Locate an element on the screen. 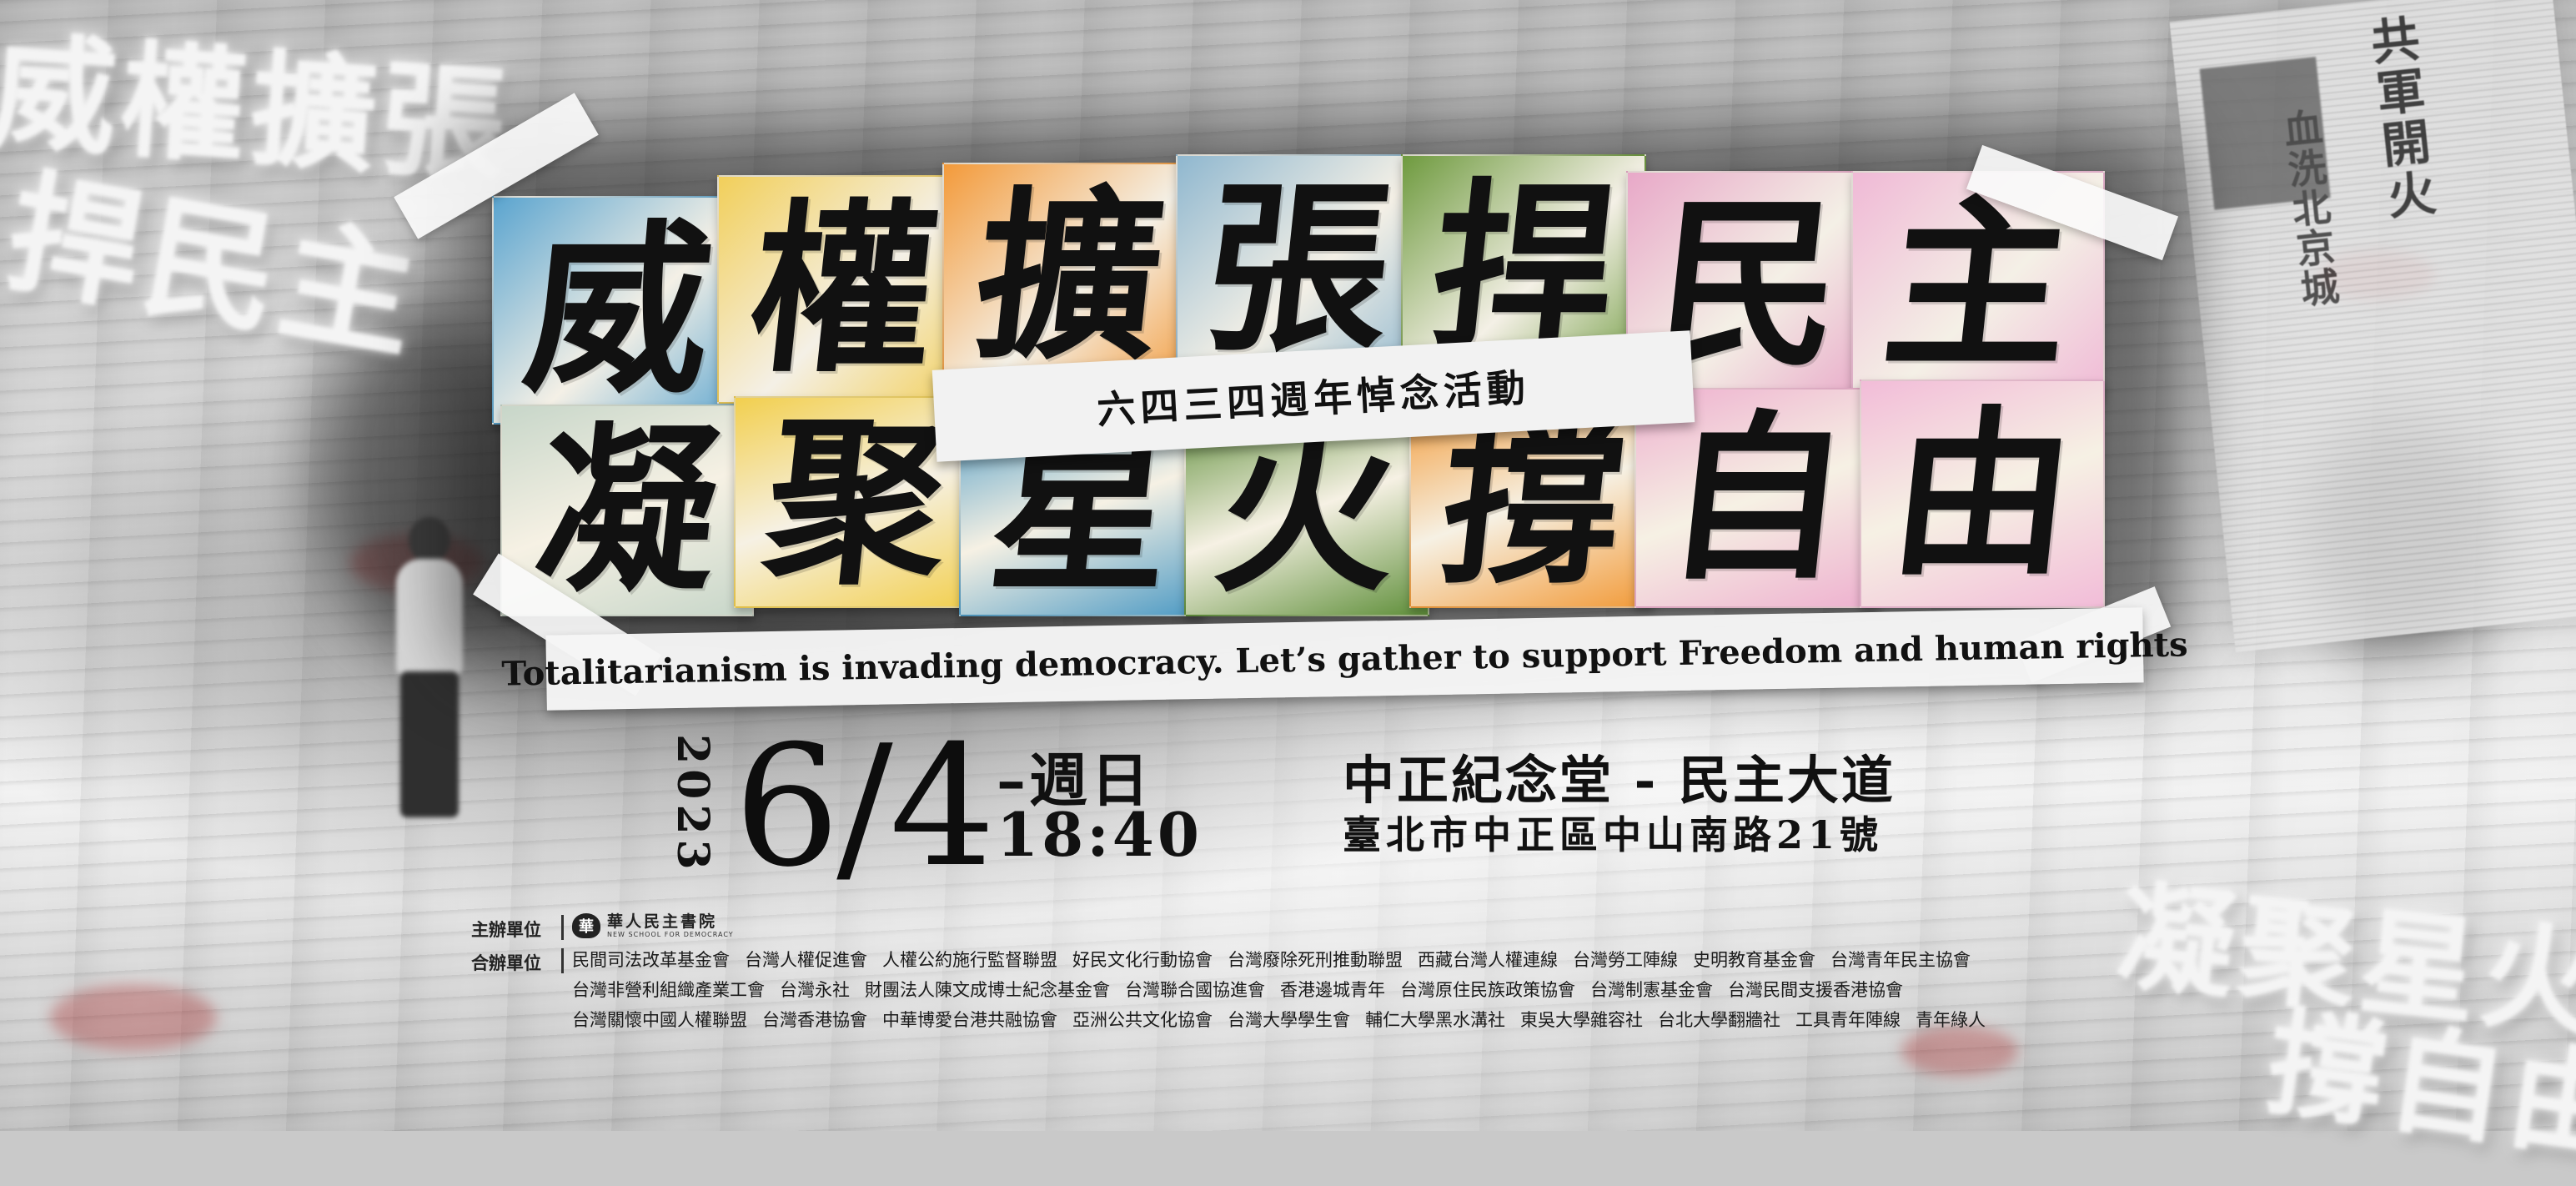 Image resolution: width=2576 pixels, height=1186 pixels. title-char: 撐 is located at coordinates (1532, 502).